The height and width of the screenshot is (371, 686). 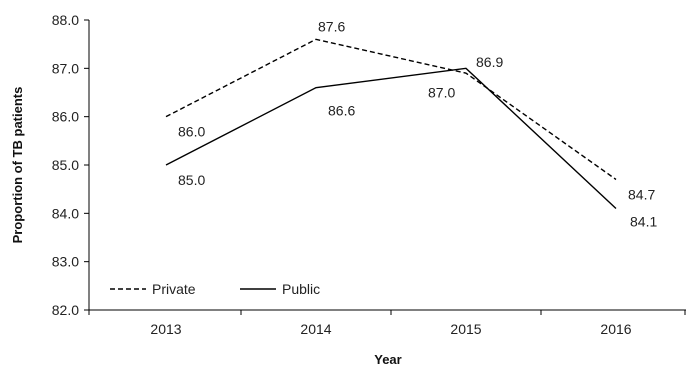 I want to click on y-axis-ticks: 82.0 83.0 84.0 85.0 86.0 87.0 88.0, so click(x=70, y=165).